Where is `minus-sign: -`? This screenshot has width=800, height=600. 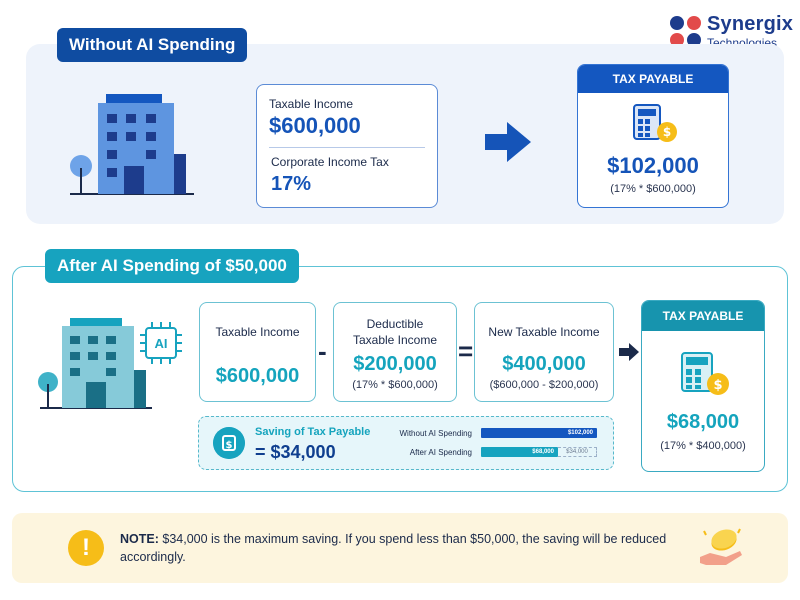
minus-sign: - is located at coordinates (322, 351).